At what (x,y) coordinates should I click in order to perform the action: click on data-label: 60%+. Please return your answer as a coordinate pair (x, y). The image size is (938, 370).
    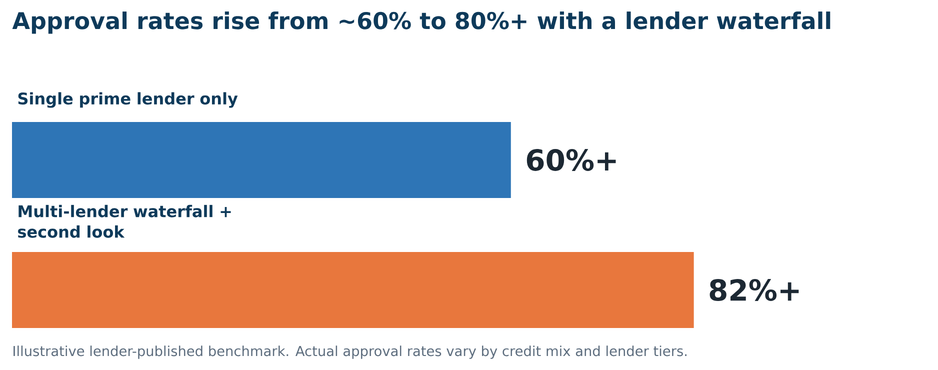
    Looking at the image, I should click on (571, 160).